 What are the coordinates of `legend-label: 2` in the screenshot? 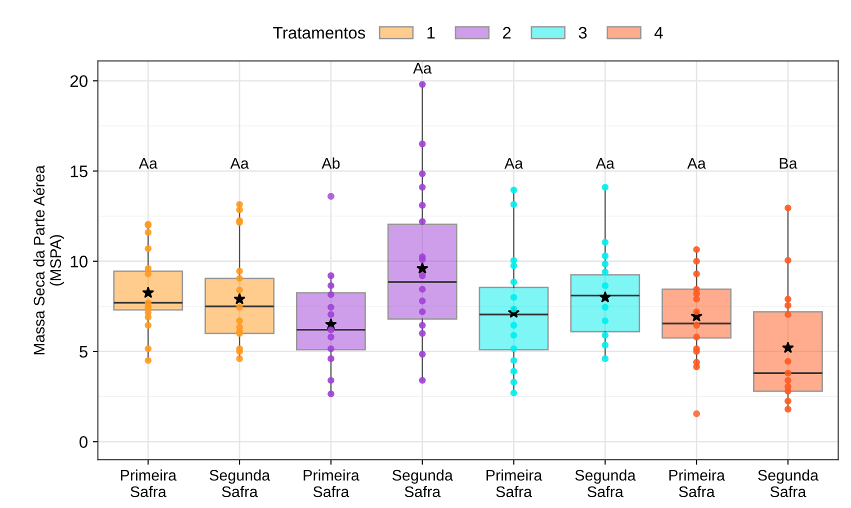 It's located at (507, 32).